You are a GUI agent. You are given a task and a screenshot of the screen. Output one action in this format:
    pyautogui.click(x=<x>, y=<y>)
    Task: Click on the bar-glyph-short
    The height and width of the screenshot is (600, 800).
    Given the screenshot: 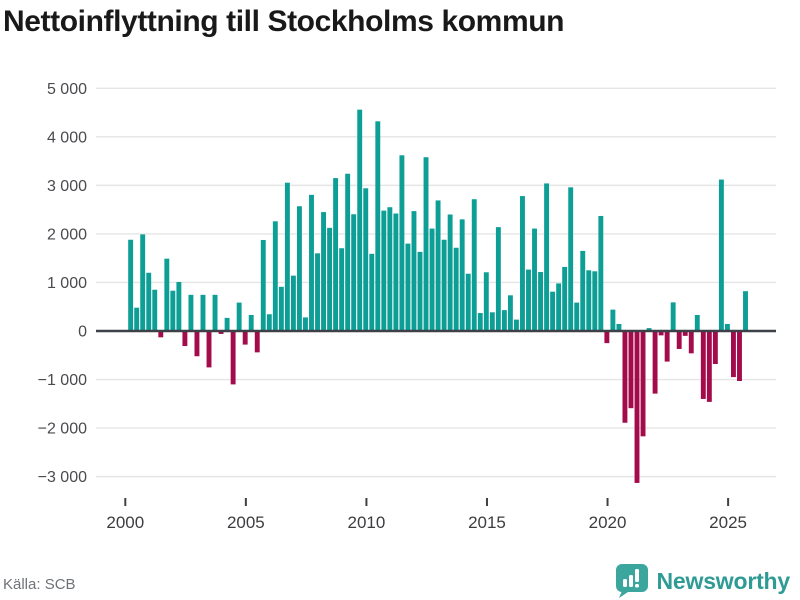 What is the action you would take?
    pyautogui.click(x=624, y=583)
    